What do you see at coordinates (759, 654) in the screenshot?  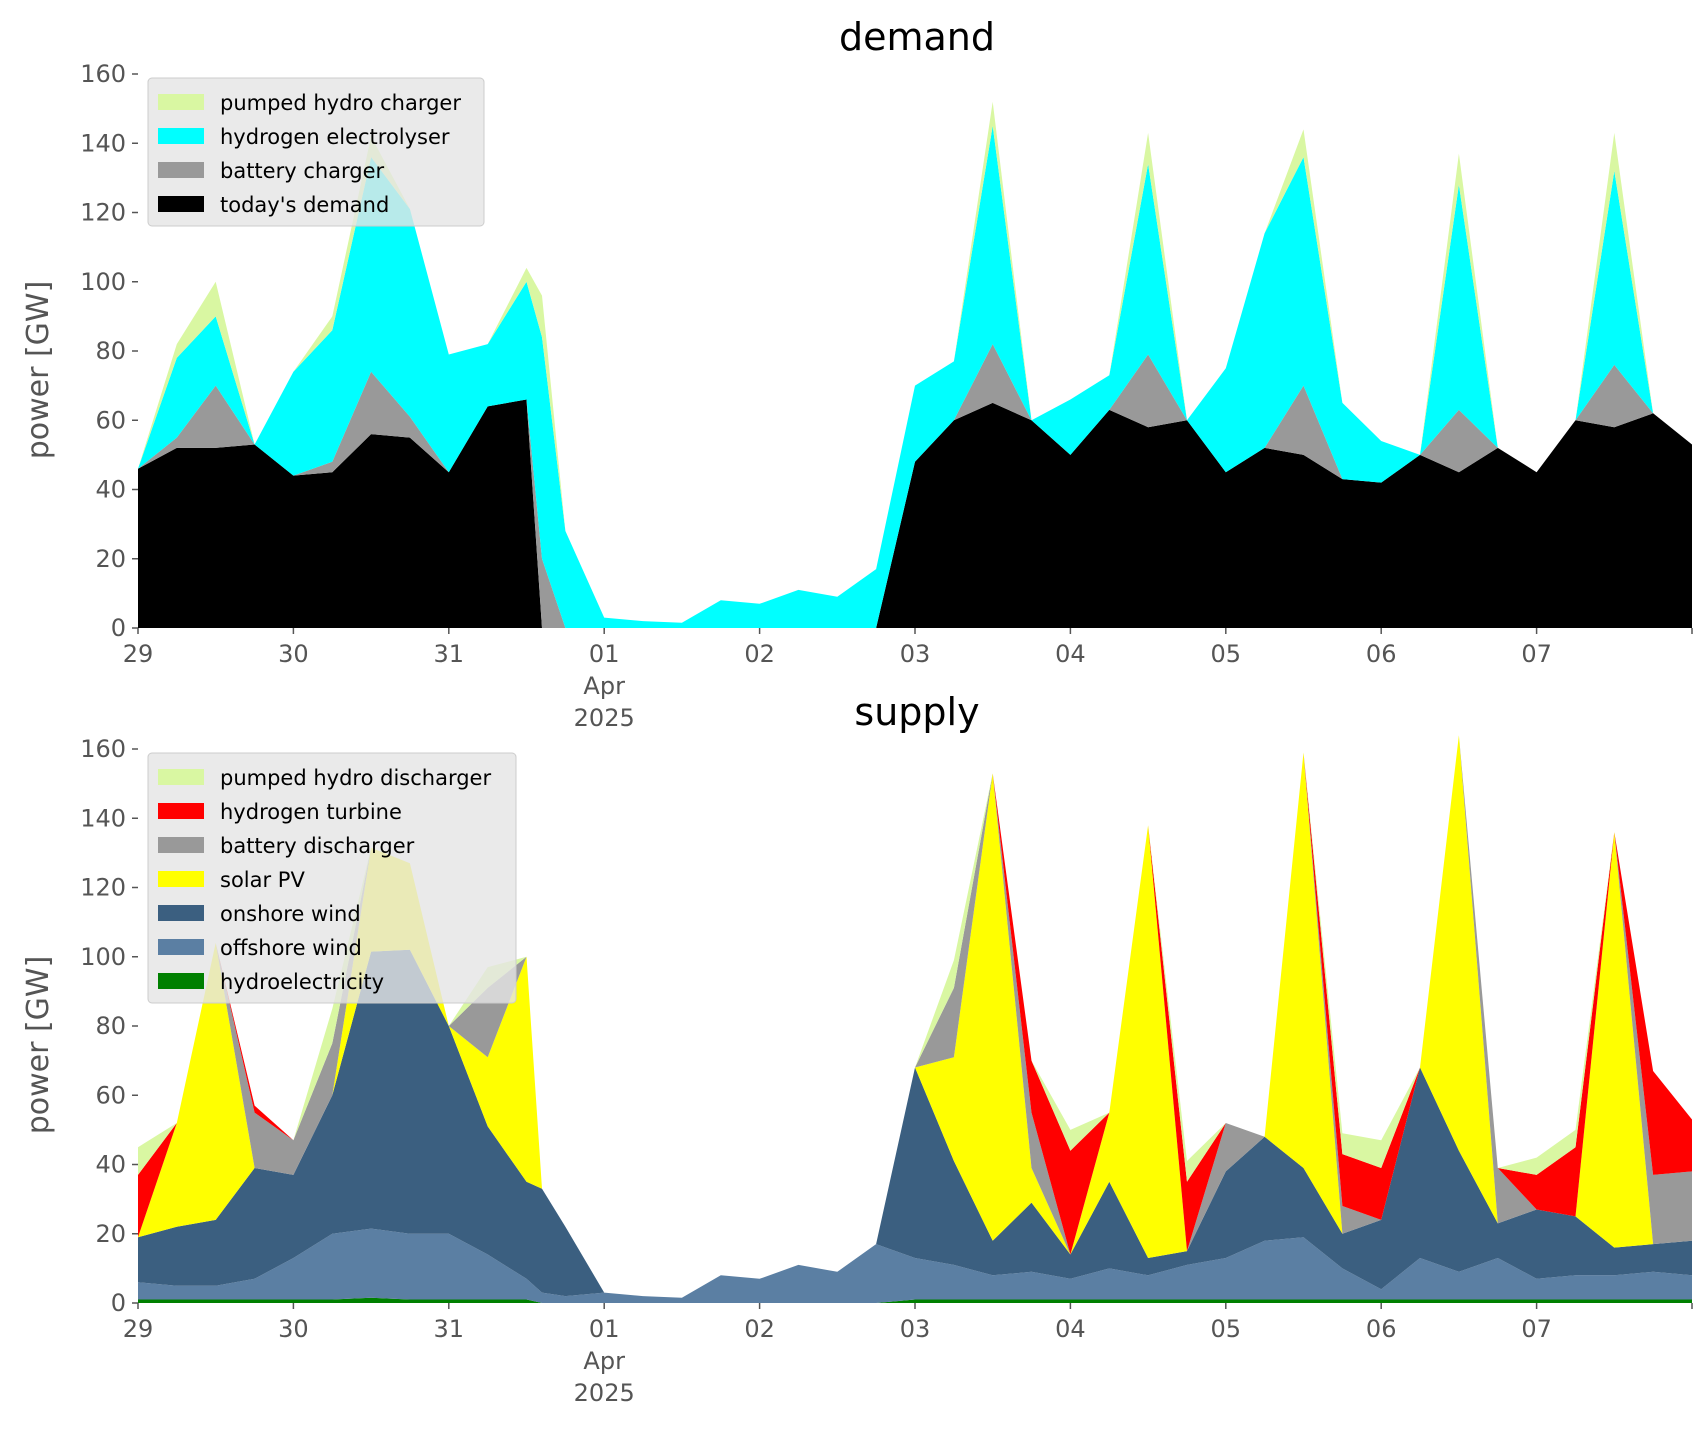 I see `demand-x-tick-label: 02` at bounding box center [759, 654].